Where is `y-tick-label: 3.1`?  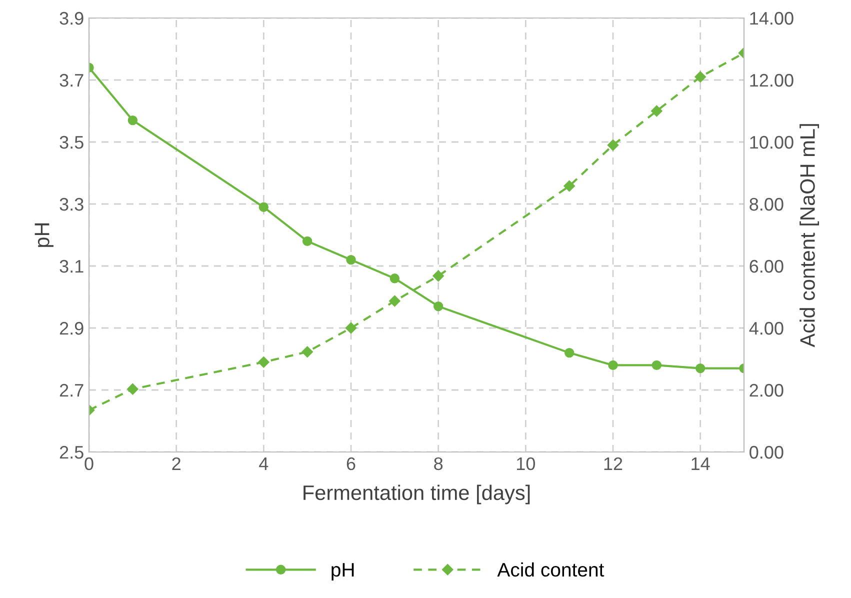
y-tick-label: 3.1 is located at coordinates (72, 266).